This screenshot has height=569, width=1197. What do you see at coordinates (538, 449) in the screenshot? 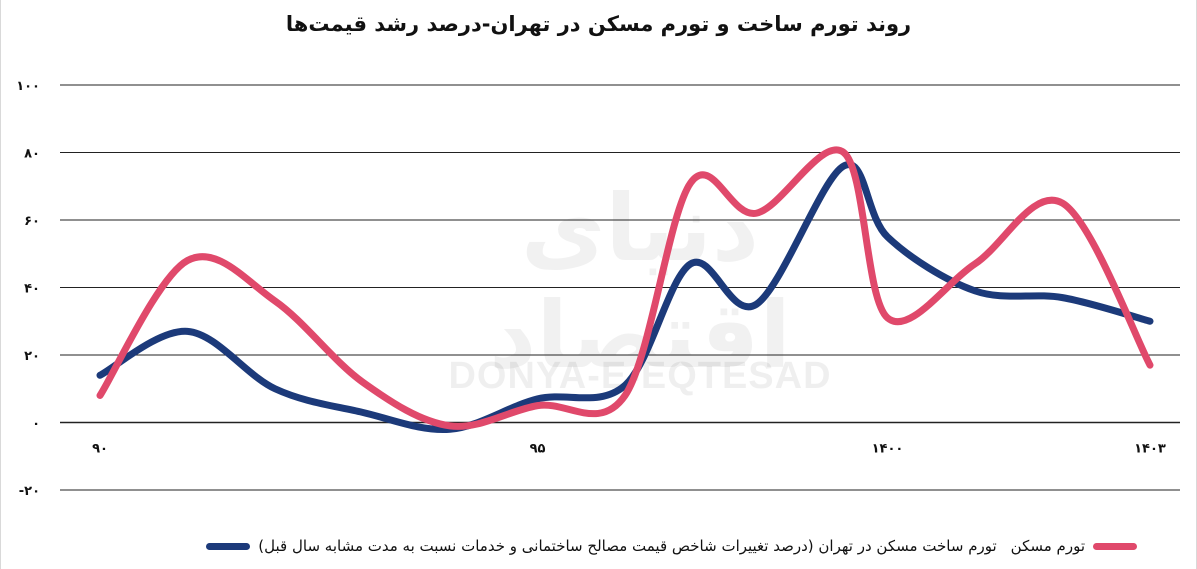
I see `x-tick-label: ۹۵` at bounding box center [538, 449].